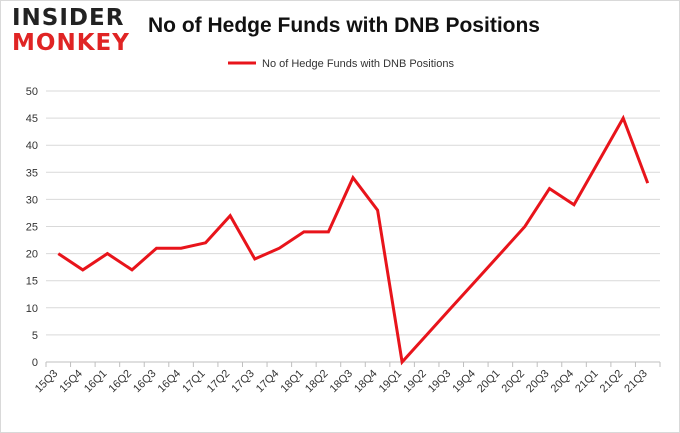 The image size is (680, 433). I want to click on y-tick-label: 25, so click(32, 228).